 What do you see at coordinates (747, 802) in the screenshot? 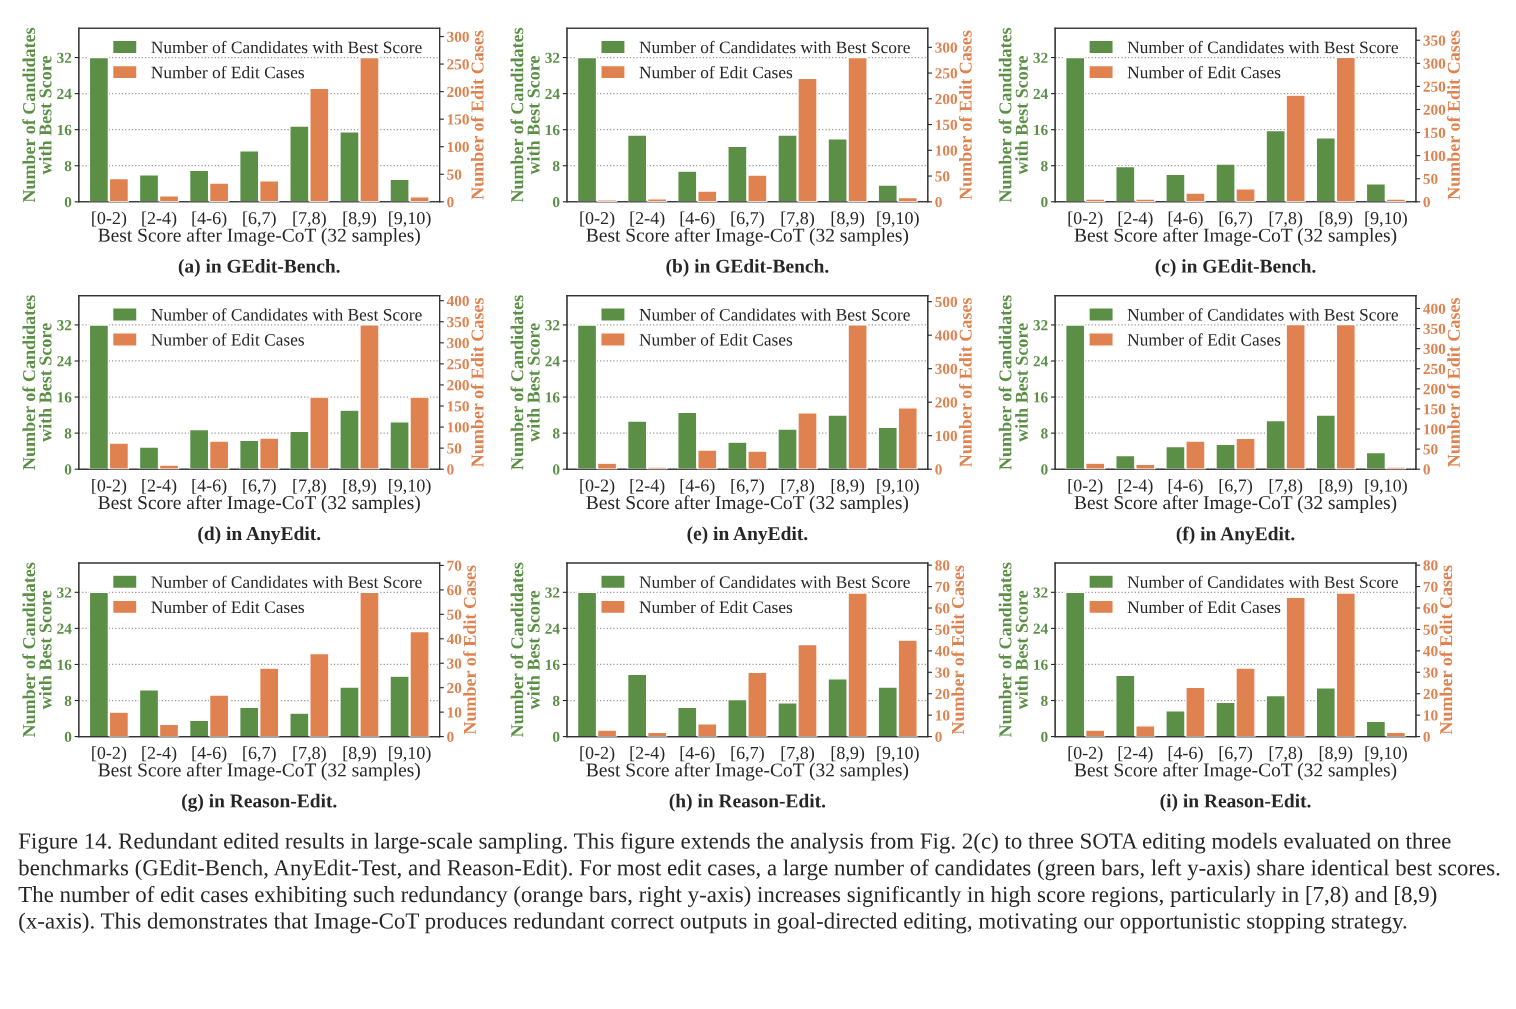
I see `text: (h) in Reason-Edit.` at bounding box center [747, 802].